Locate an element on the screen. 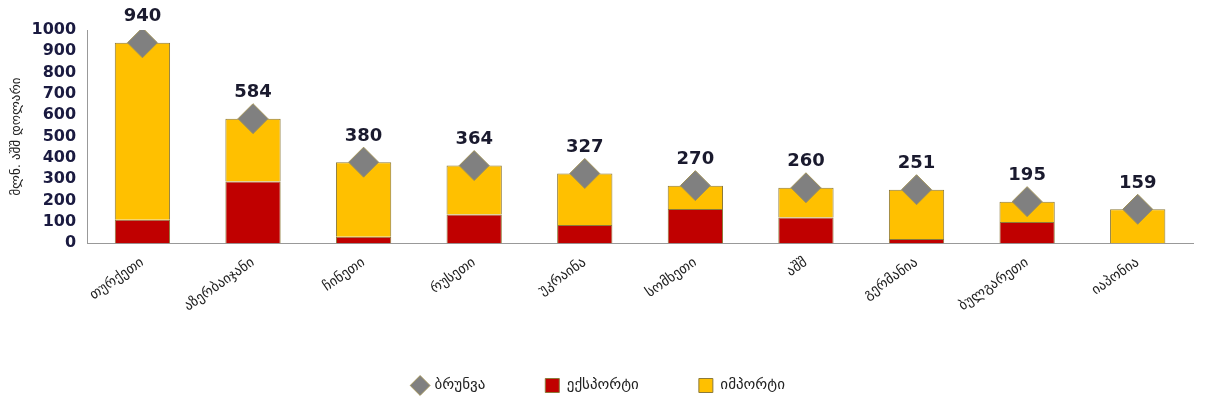 The height and width of the screenshot is (403, 1213). total-label: 940 is located at coordinates (142, 15).